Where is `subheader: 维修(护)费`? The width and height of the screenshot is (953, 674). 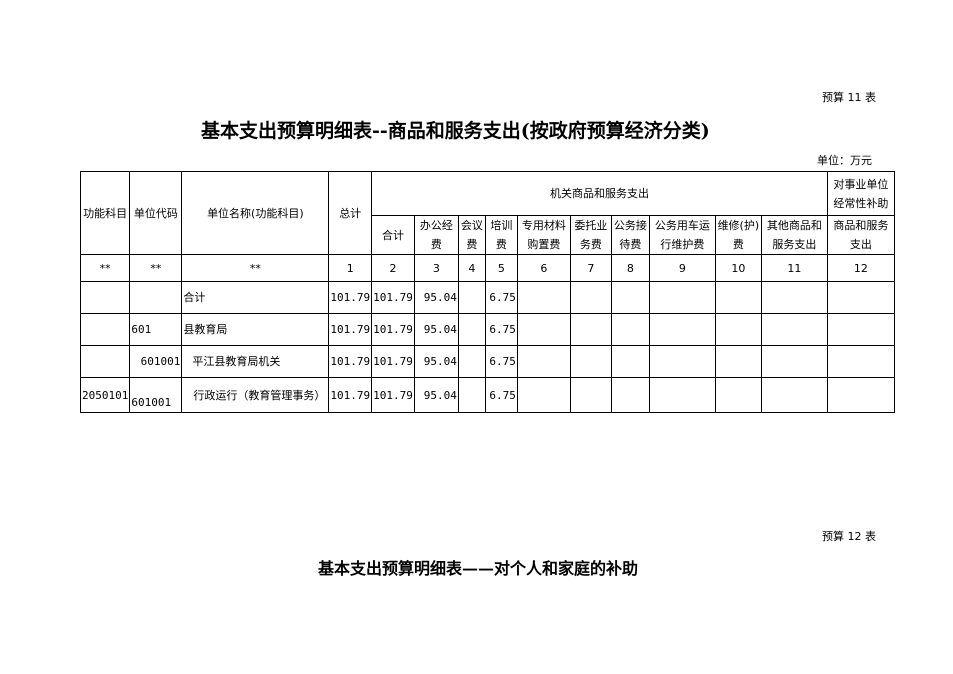 subheader: 维修(护)费 is located at coordinates (738, 235).